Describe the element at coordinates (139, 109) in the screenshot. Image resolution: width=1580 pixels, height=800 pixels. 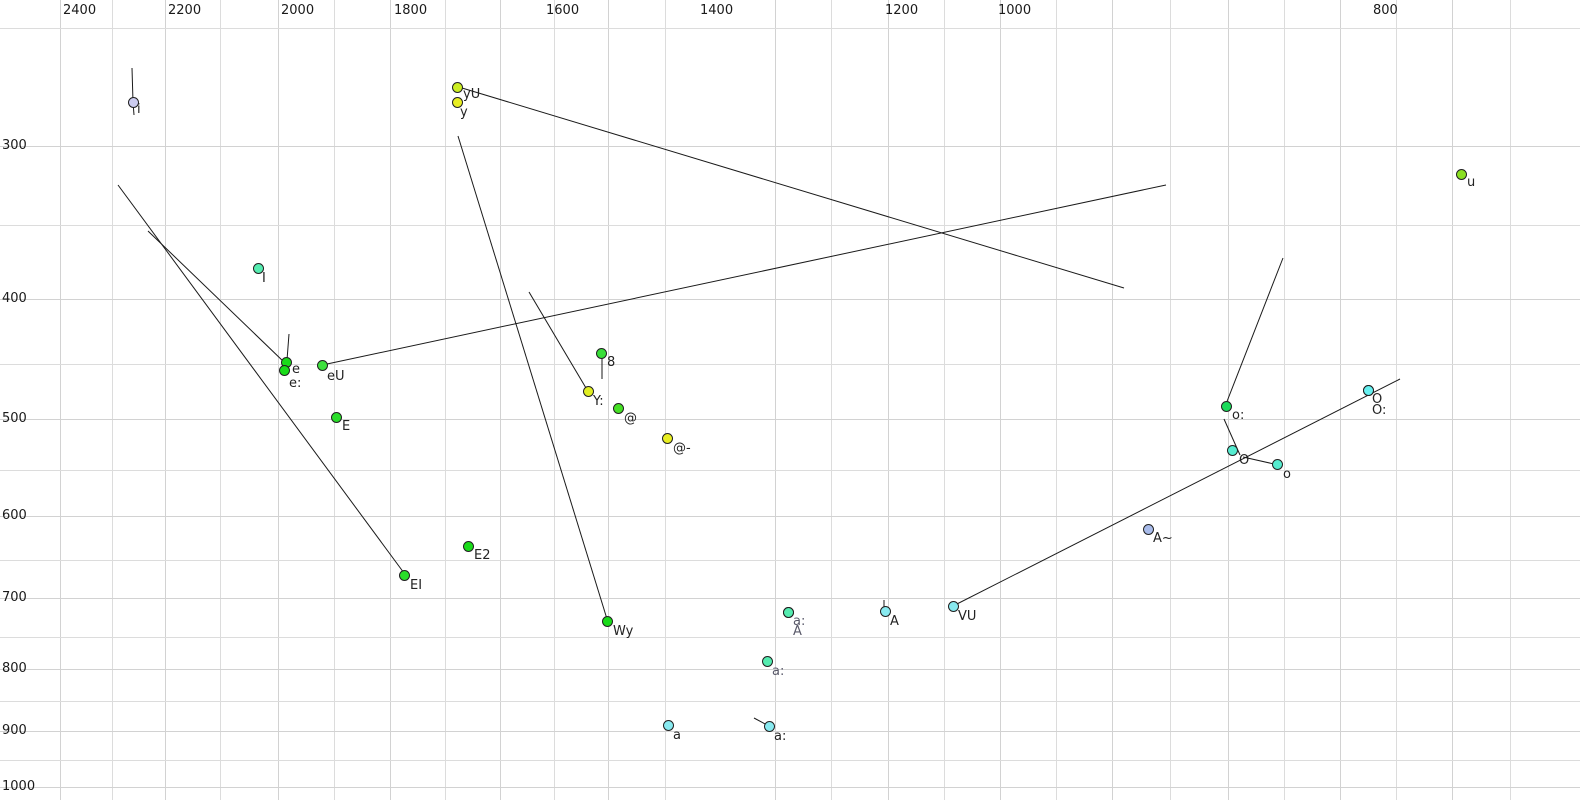
I see `vowel-point-label: i` at that location.